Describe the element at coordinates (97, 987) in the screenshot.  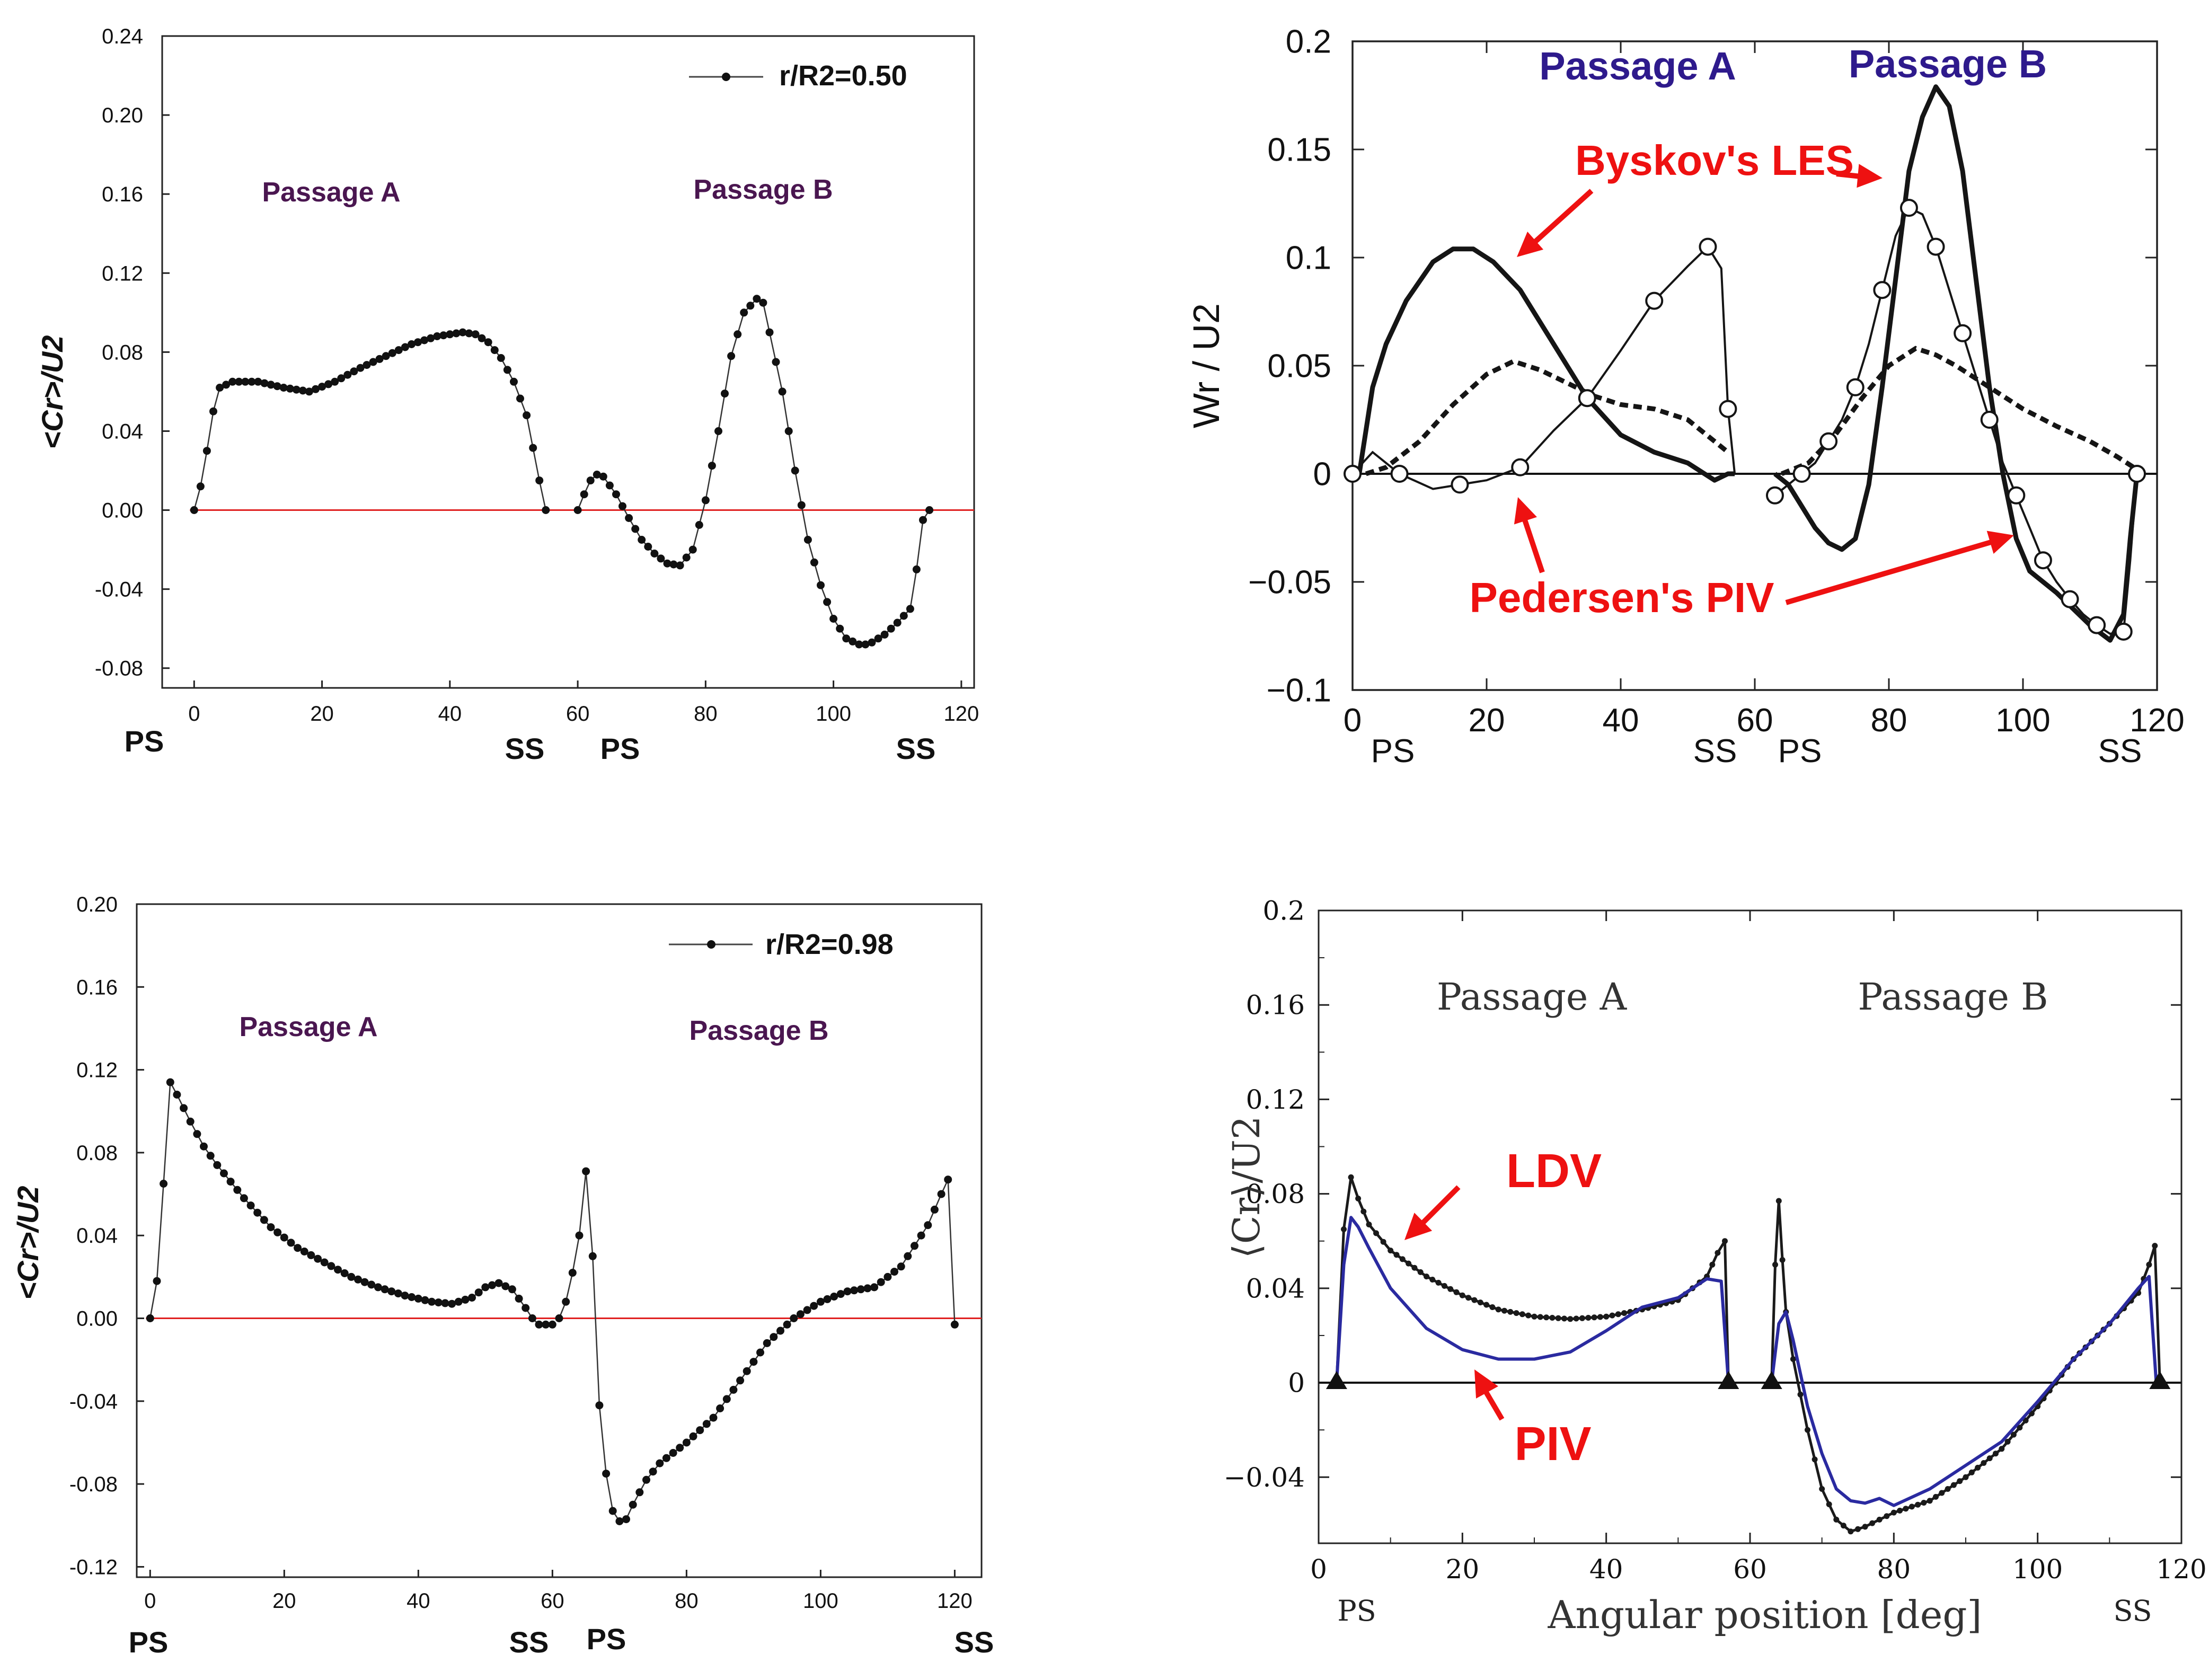
I see `y-tick-label: 0.16` at that location.